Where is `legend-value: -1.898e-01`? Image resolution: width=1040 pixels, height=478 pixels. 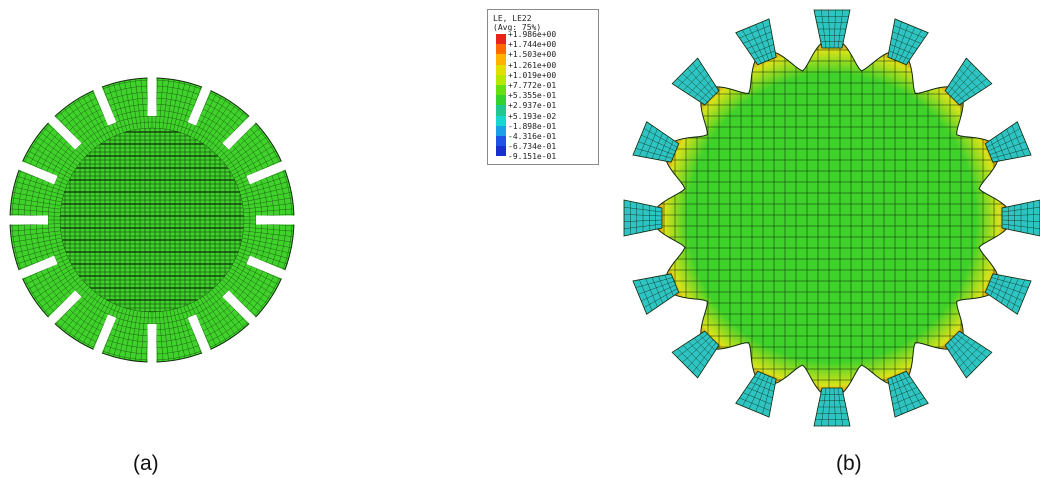
legend-value: -1.898e-01 is located at coordinates (532, 126).